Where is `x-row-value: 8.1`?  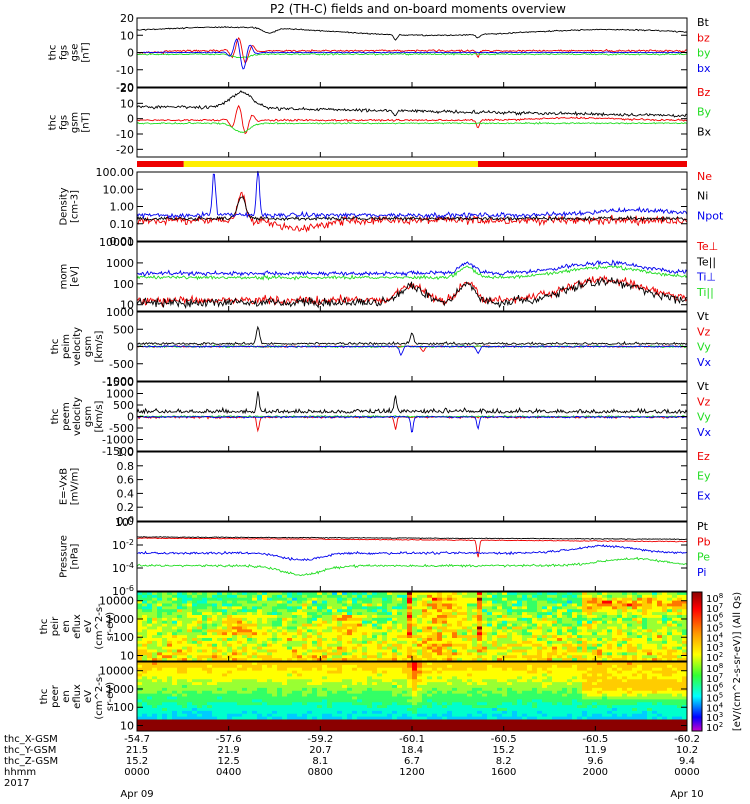
x-row-value: 8.1 is located at coordinates (320, 761).